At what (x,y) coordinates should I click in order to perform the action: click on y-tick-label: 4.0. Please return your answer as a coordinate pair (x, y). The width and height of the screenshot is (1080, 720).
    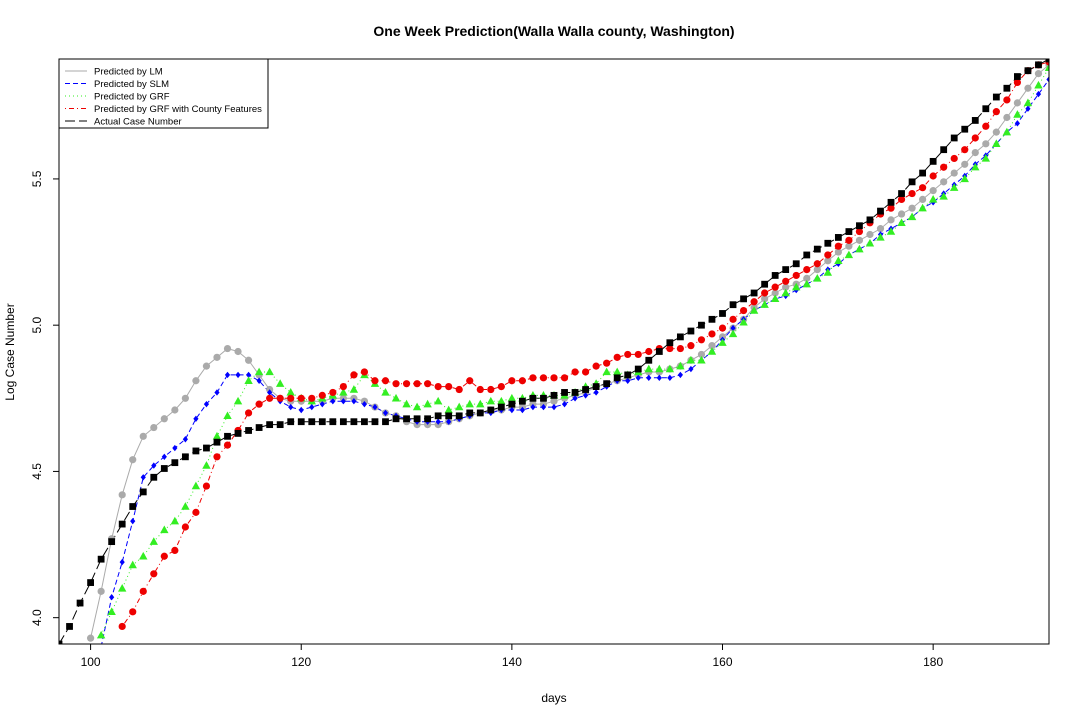
    Looking at the image, I should click on (37, 617).